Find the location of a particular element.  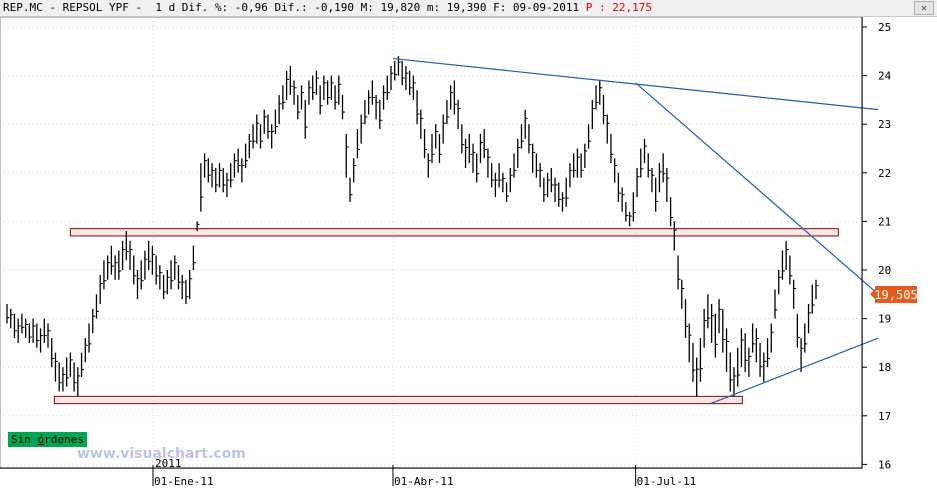

last-price-flag: 19,505 is located at coordinates (896, 294).